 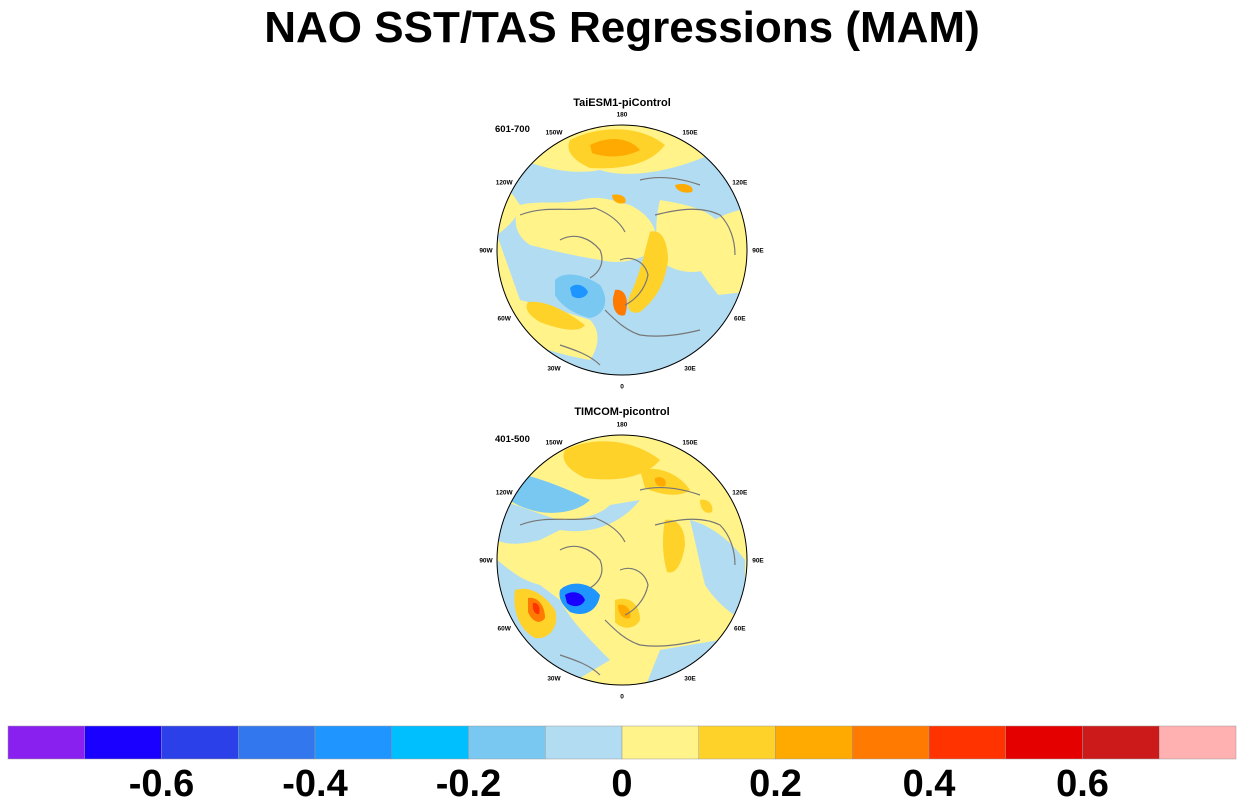 I want to click on colorbar, so click(x=622, y=742).